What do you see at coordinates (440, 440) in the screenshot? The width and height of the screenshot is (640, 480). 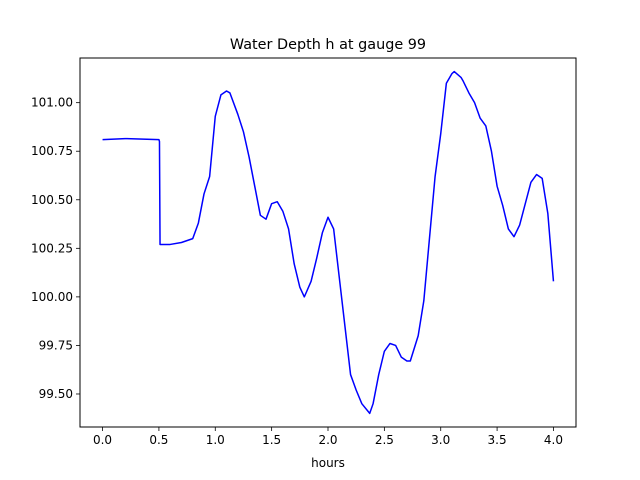 I see `x-tick-label: 3.0` at bounding box center [440, 440].